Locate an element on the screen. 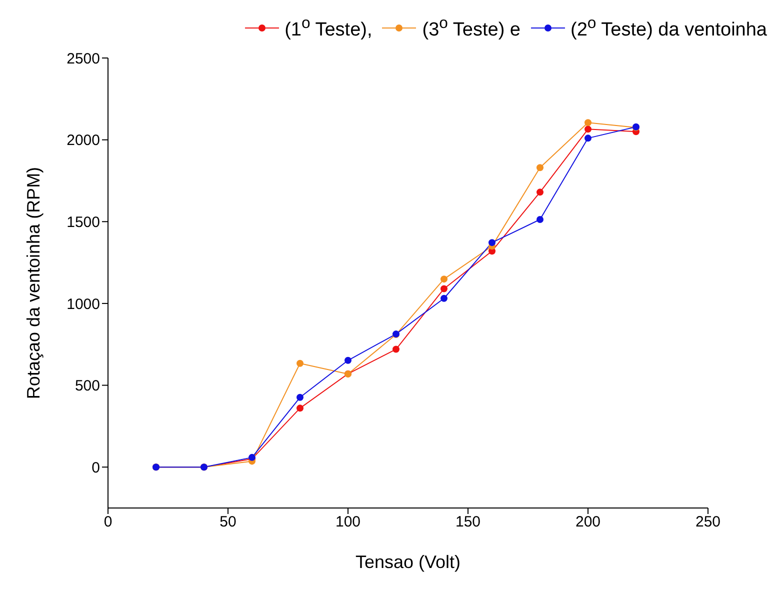  legend-label: (3$^{o}$ Teste) e is located at coordinates (471, 28).